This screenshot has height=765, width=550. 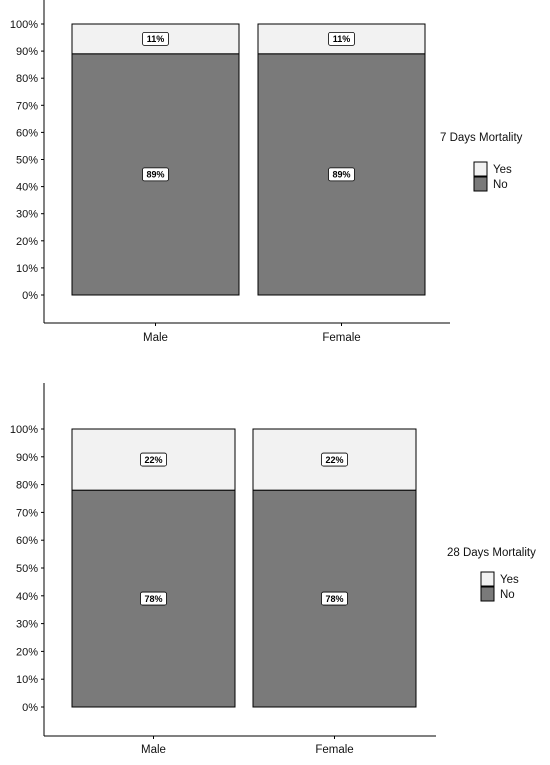 What do you see at coordinates (491, 553) in the screenshot?
I see `legend-title: 28 Days Mortality` at bounding box center [491, 553].